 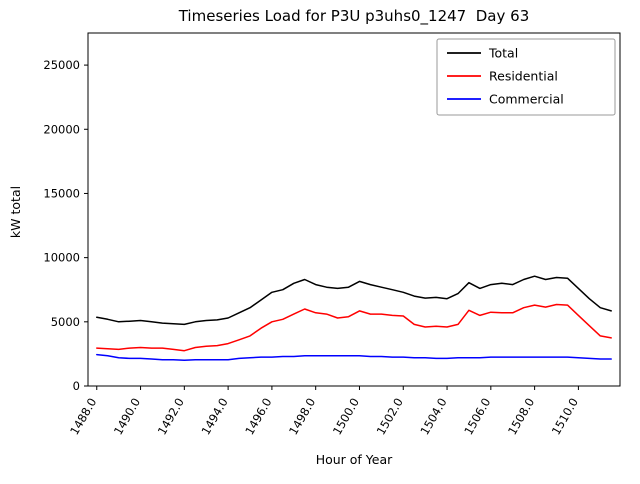 I want to click on legend-label: Commercial, so click(x=526, y=99).